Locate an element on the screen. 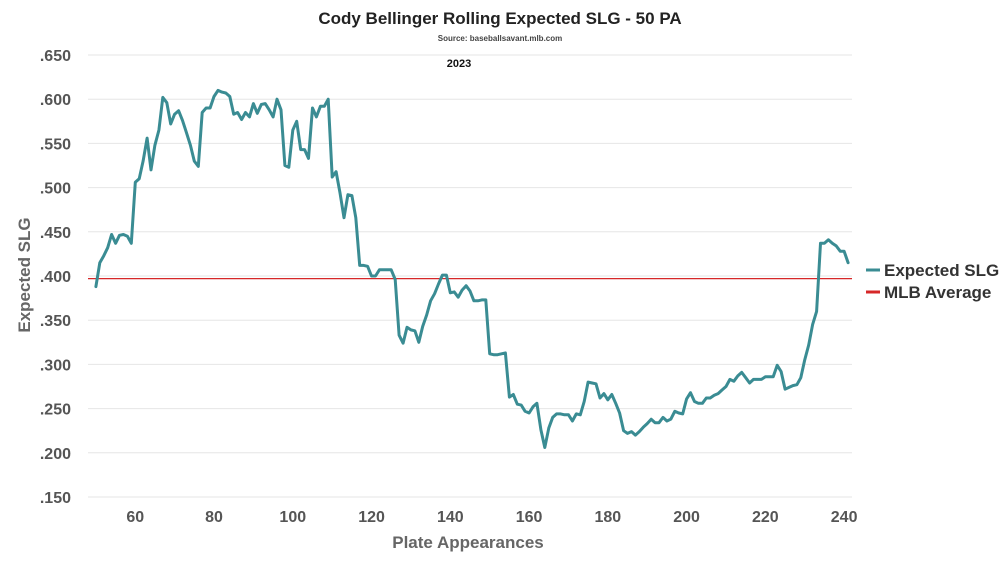 The height and width of the screenshot is (568, 1000). legend-label: Expected SLG is located at coordinates (941, 270).